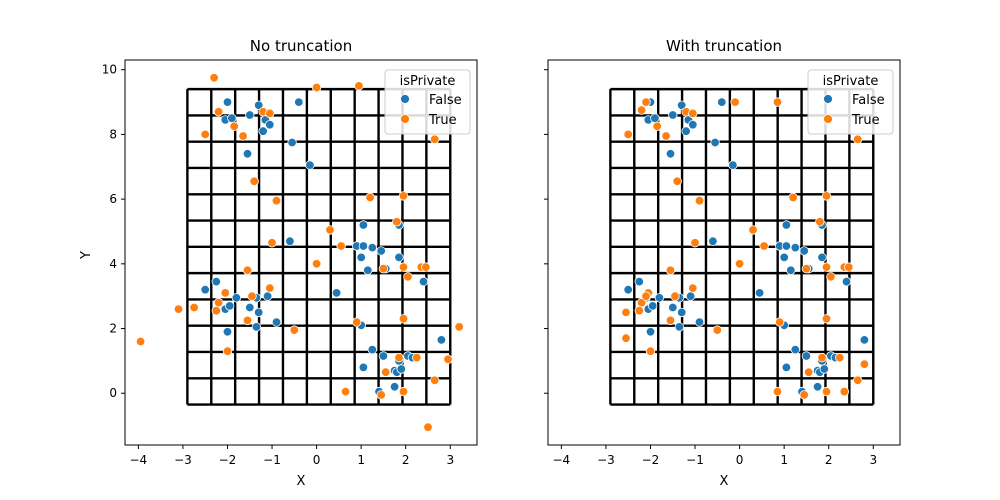 The width and height of the screenshot is (1000, 500). I want to click on x-tick-label: −3, so click(183, 460).